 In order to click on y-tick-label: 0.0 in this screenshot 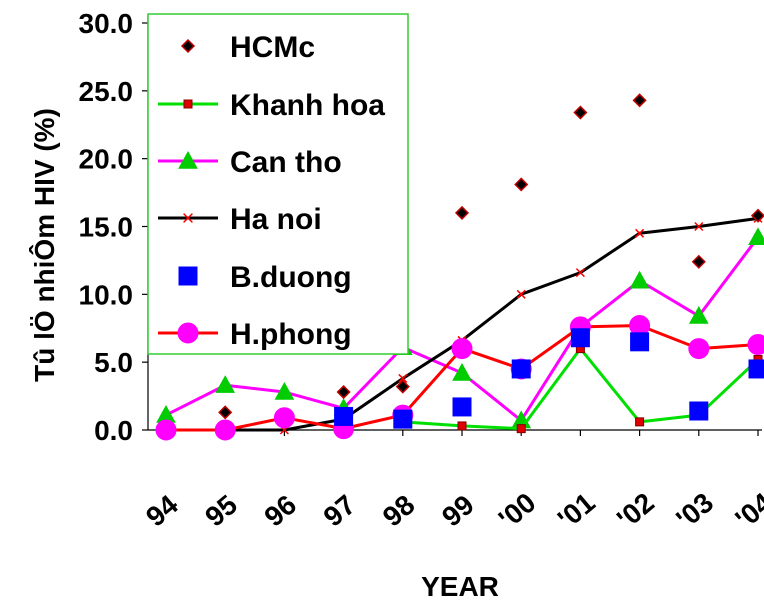, I will do `click(113, 430)`.